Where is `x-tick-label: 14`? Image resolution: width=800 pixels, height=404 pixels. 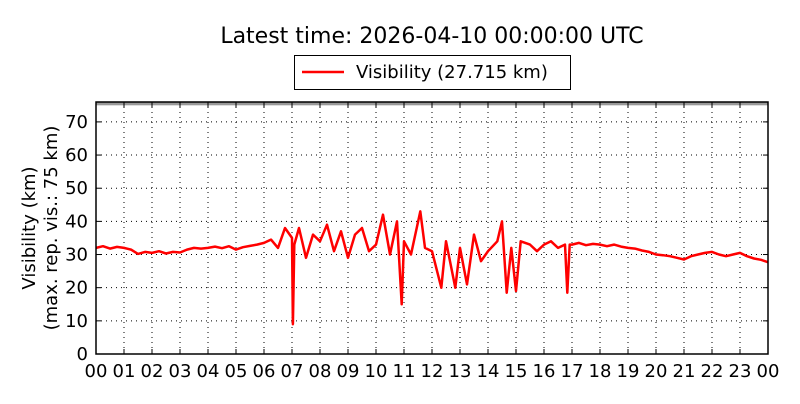
x-tick-label: 14 is located at coordinates (488, 371).